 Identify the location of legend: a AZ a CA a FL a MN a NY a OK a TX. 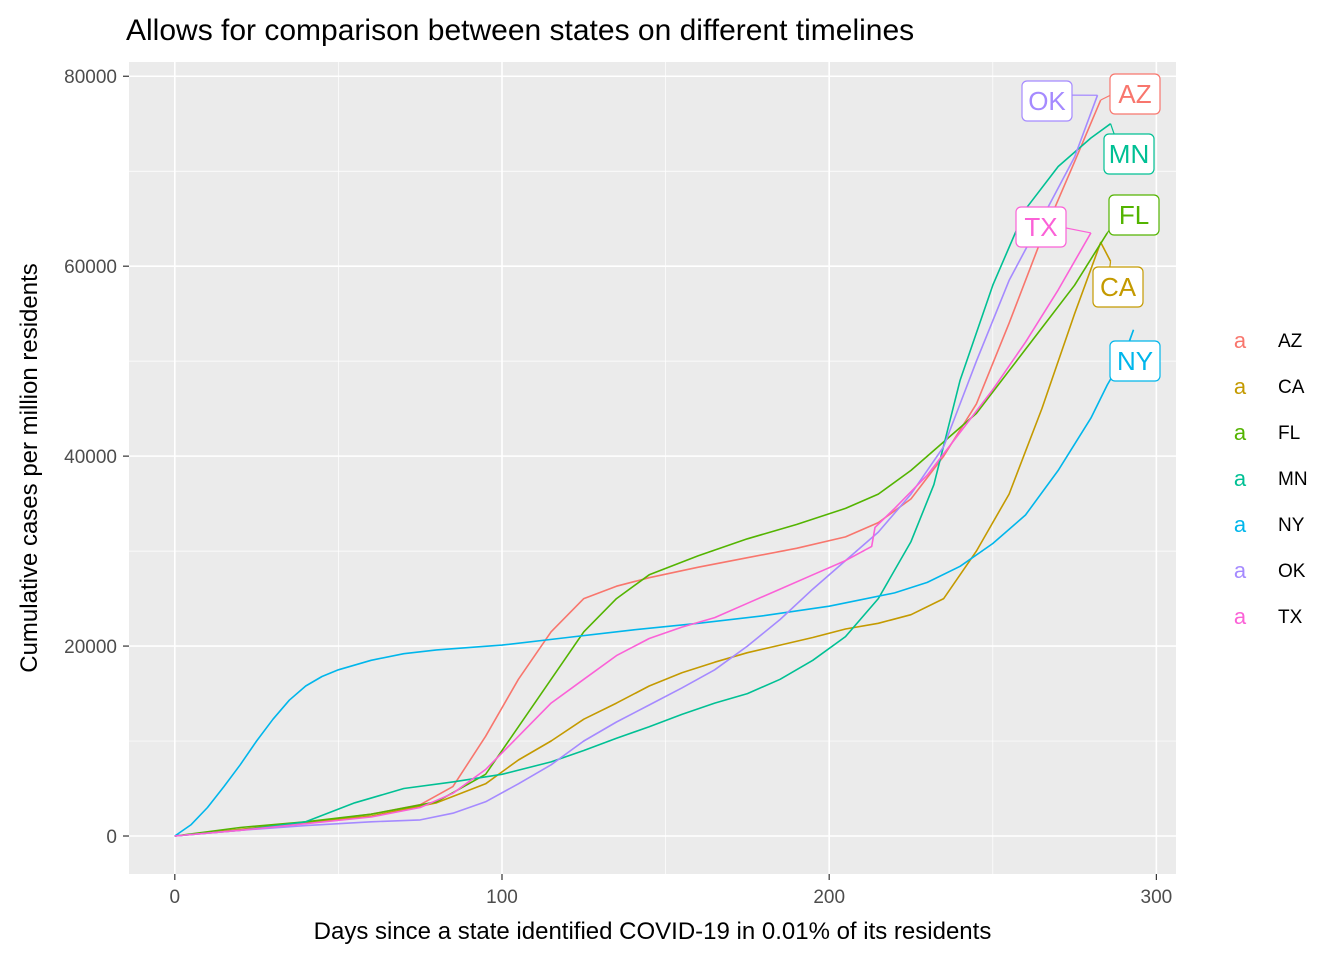
(1271, 478).